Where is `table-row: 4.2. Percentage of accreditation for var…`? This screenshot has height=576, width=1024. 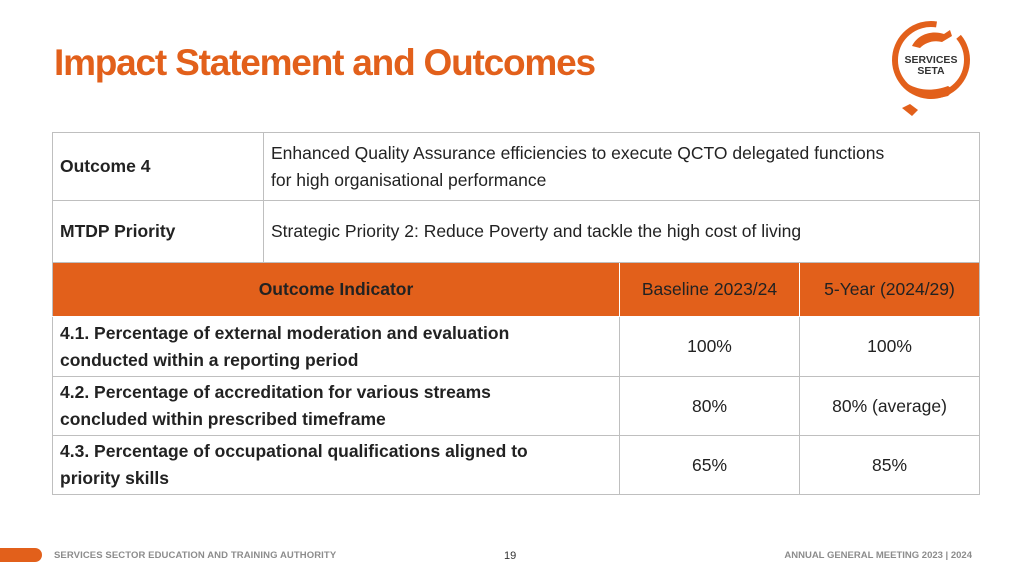 table-row: 4.2. Percentage of accreditation for var… is located at coordinates (516, 406).